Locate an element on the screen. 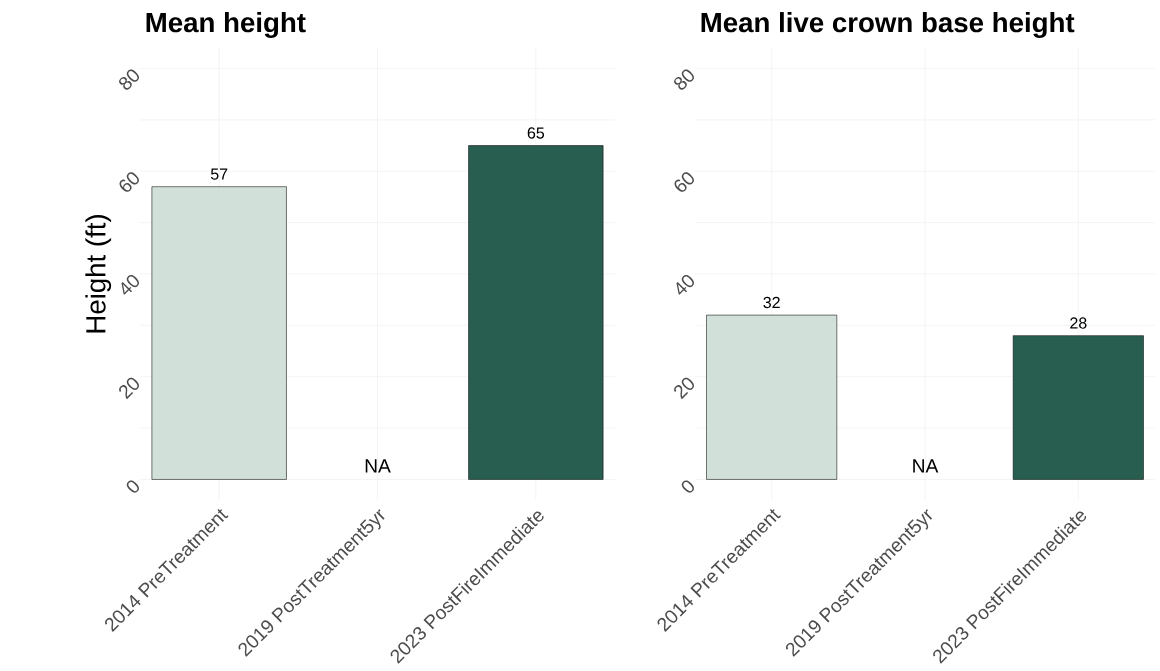 The image size is (1160, 671). y-axis-title: Height (ft) is located at coordinates (98, 274).